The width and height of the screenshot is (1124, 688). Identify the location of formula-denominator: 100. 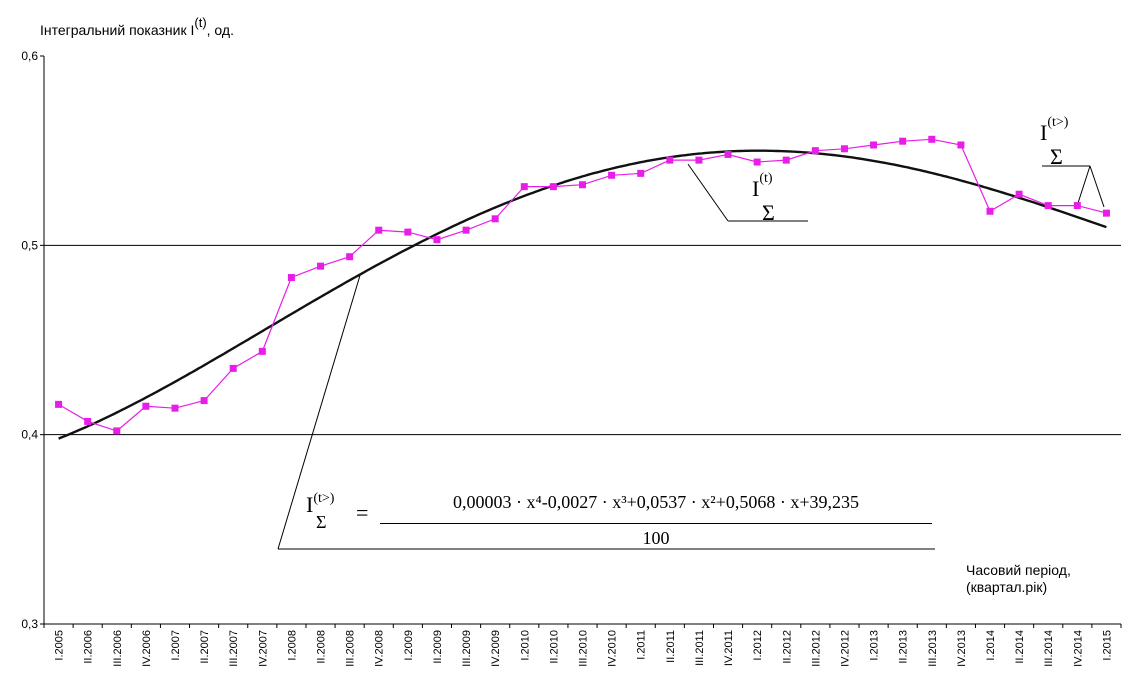
(656, 538).